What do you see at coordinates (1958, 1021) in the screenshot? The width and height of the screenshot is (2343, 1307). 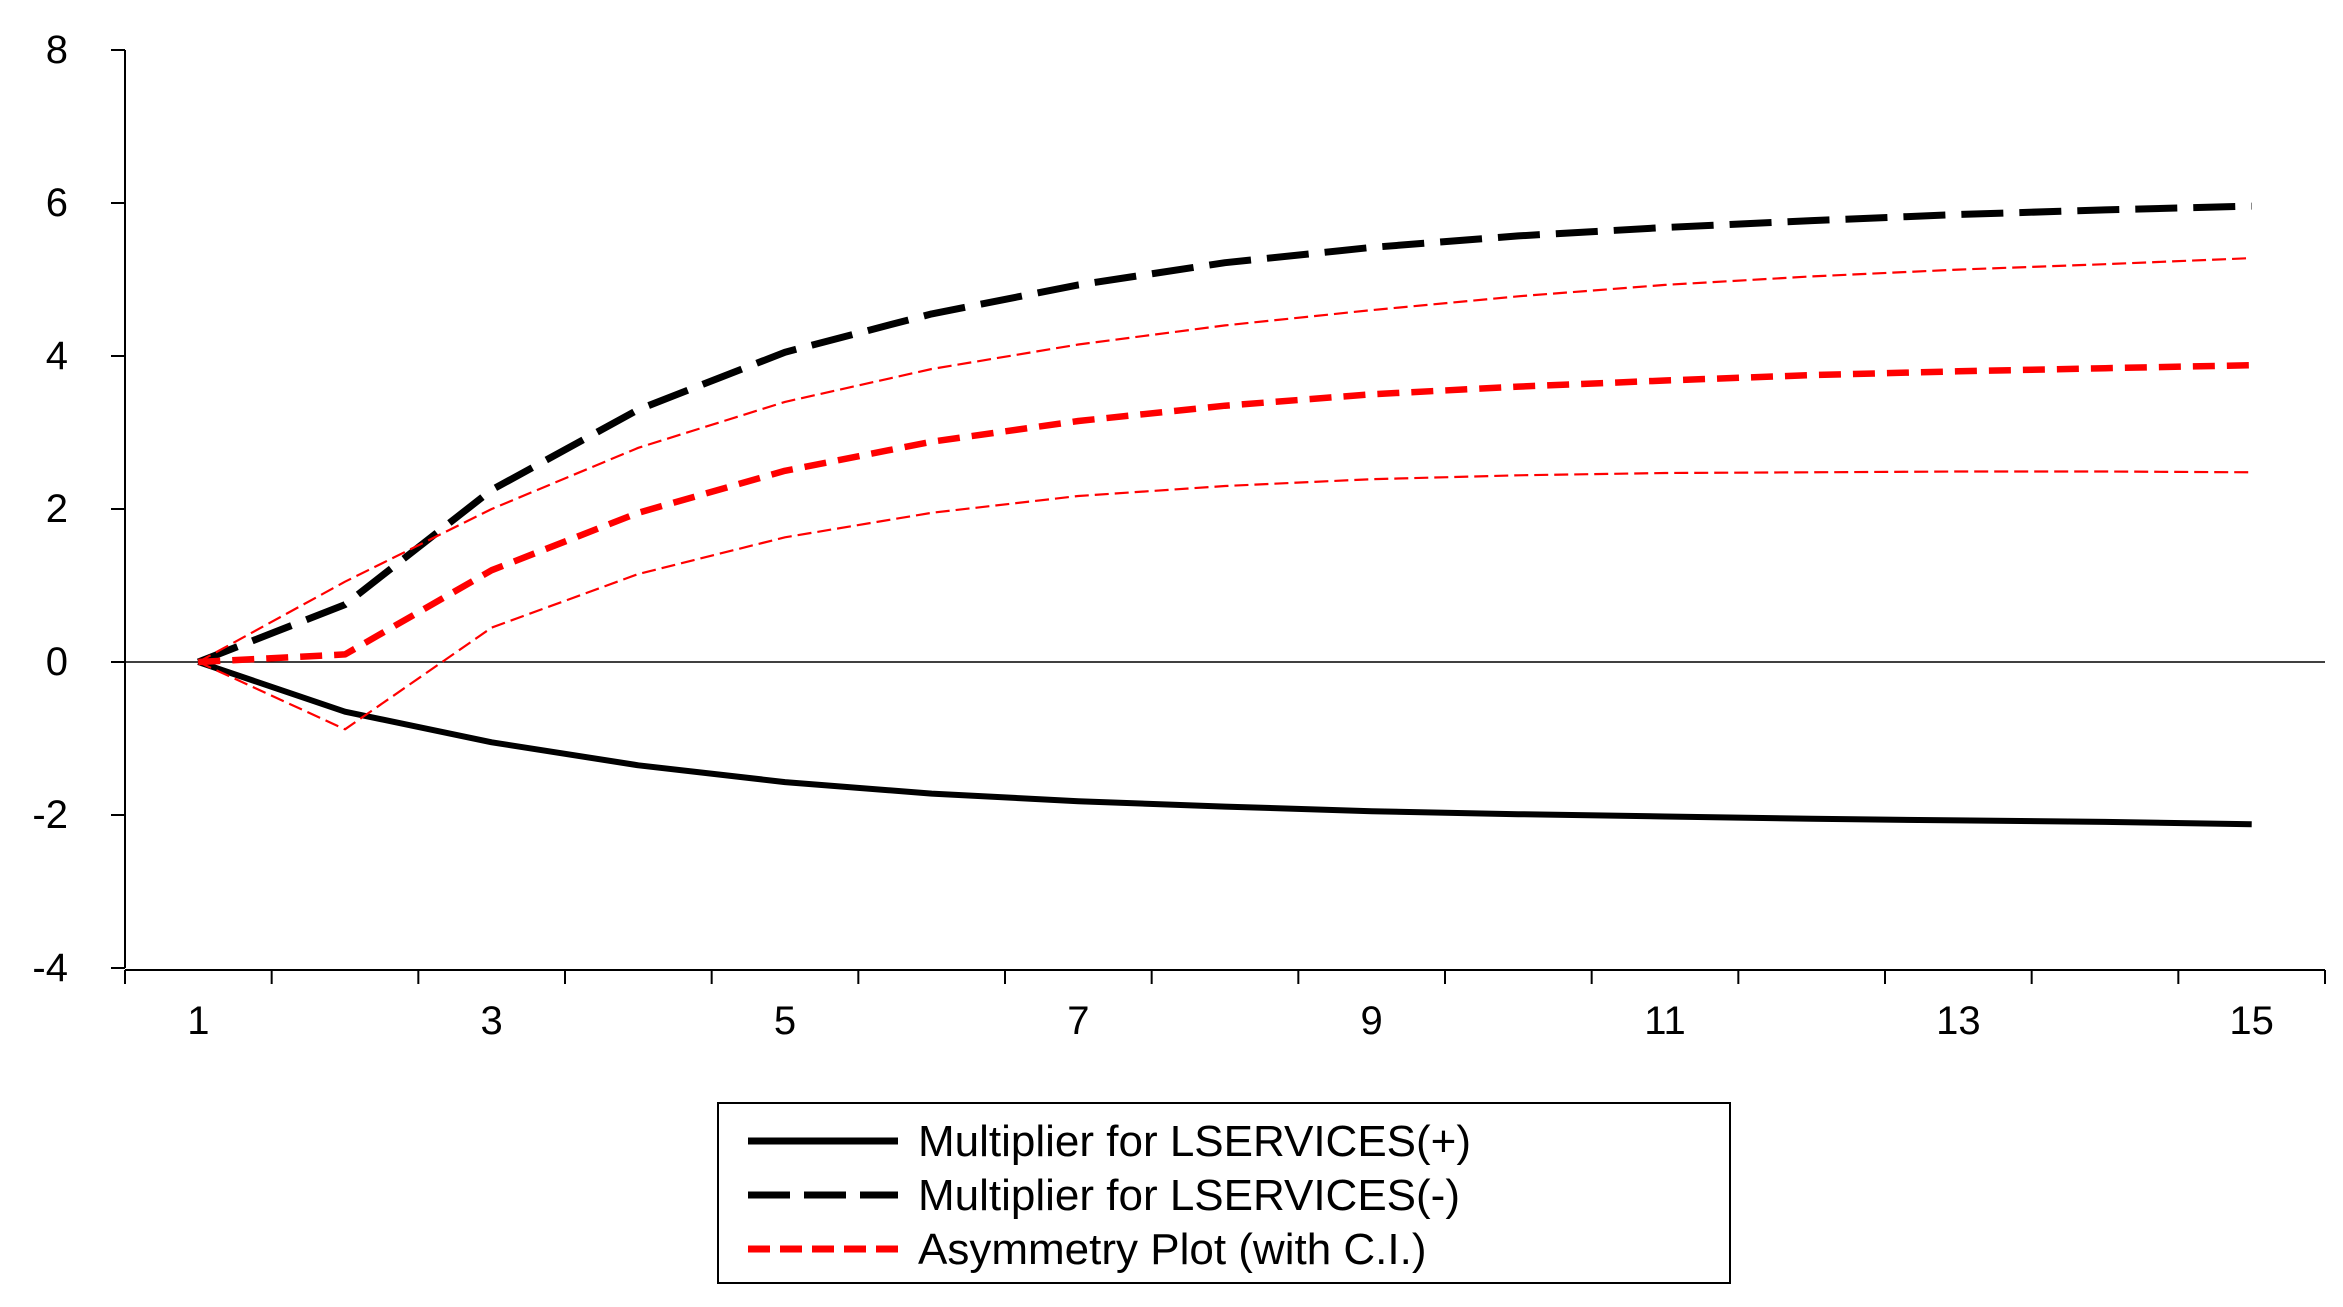 I see `x-tick-label: 13` at bounding box center [1958, 1021].